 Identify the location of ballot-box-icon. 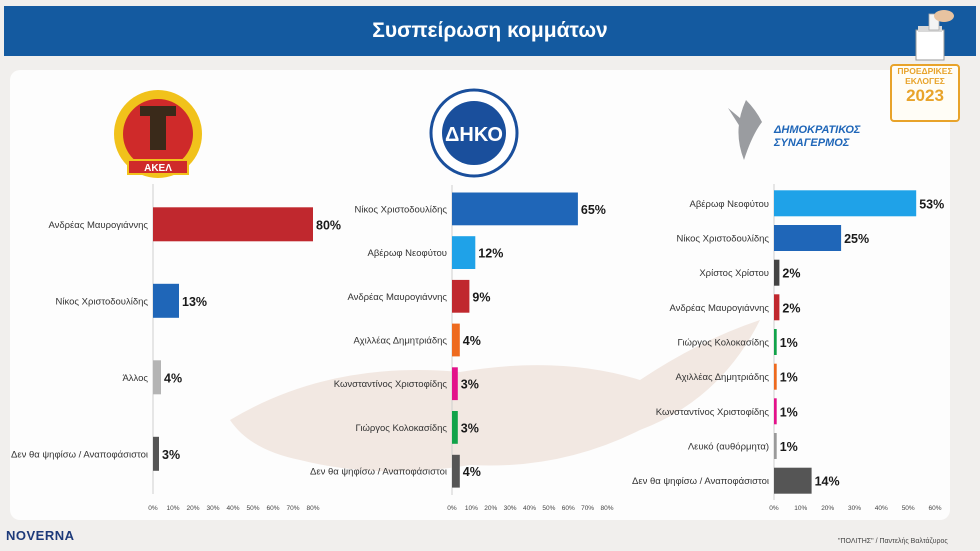
(934, 35).